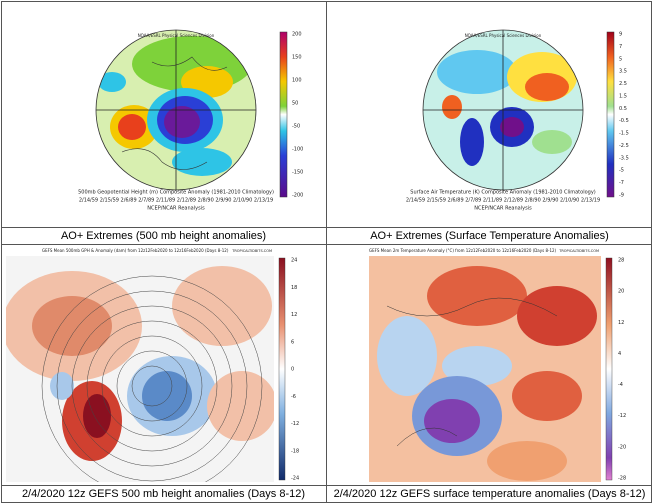 Image resolution: width=653 pixels, height=504 pixels. Describe the element at coordinates (621, 171) in the screenshot. I see `colorbar-label: -5` at that location.